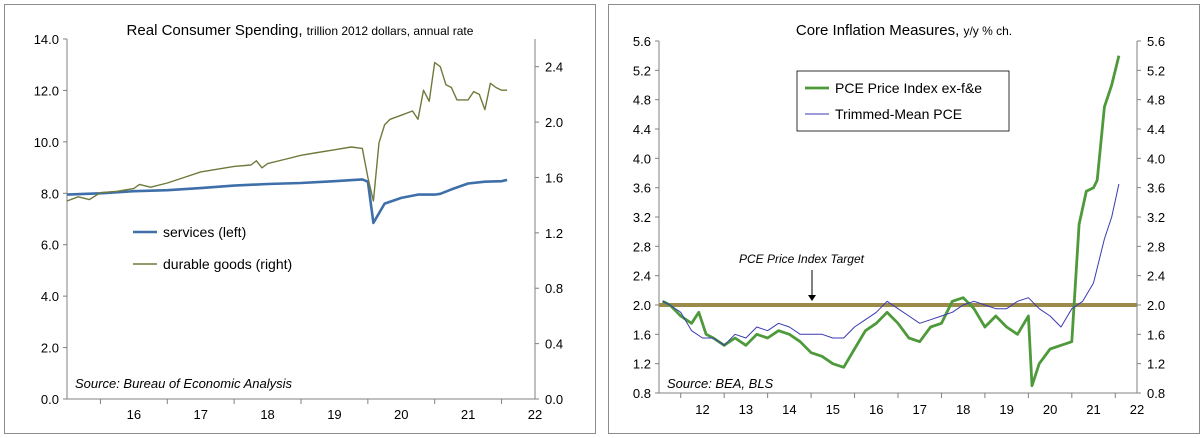 Image resolution: width=1204 pixels, height=438 pixels. Describe the element at coordinates (642, 100) in the screenshot. I see `y-left-tick-label: 4.8` at that location.